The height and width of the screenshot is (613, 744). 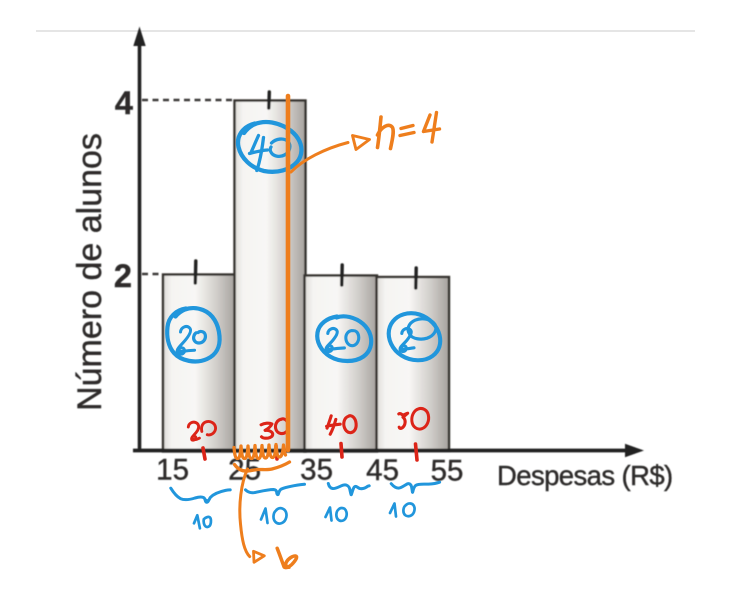 I want to click on svg-text: 2, so click(x=123, y=276).